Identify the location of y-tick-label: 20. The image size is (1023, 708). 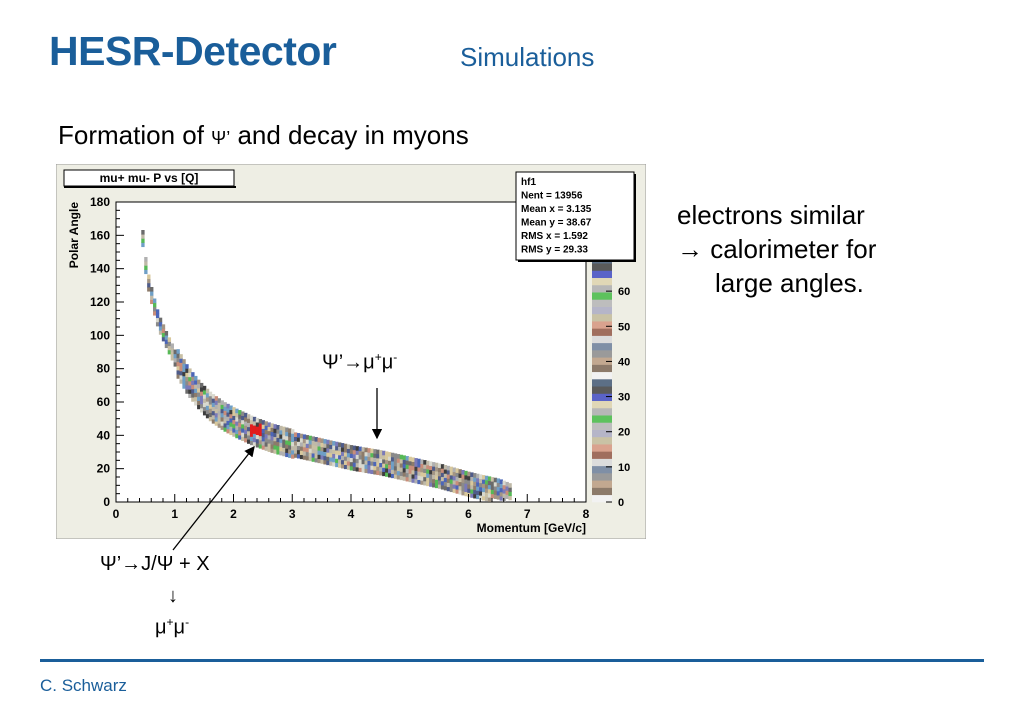
(104, 469).